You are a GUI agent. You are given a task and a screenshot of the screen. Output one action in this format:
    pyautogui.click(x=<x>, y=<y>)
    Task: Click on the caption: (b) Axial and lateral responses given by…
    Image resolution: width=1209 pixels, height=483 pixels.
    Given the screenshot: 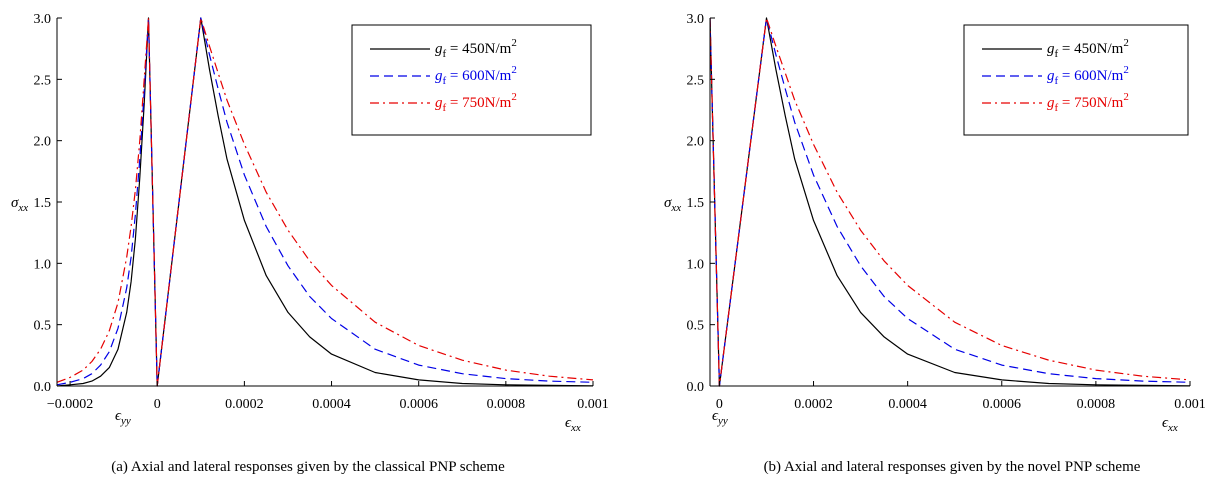 What is the action you would take?
    pyautogui.click(x=952, y=467)
    